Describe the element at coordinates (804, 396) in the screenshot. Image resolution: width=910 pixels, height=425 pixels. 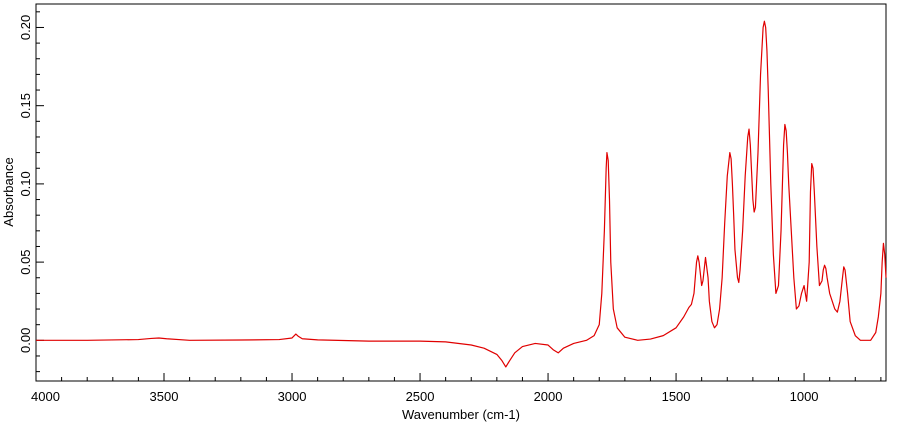
I see `x-tick-label: 1000` at that location.